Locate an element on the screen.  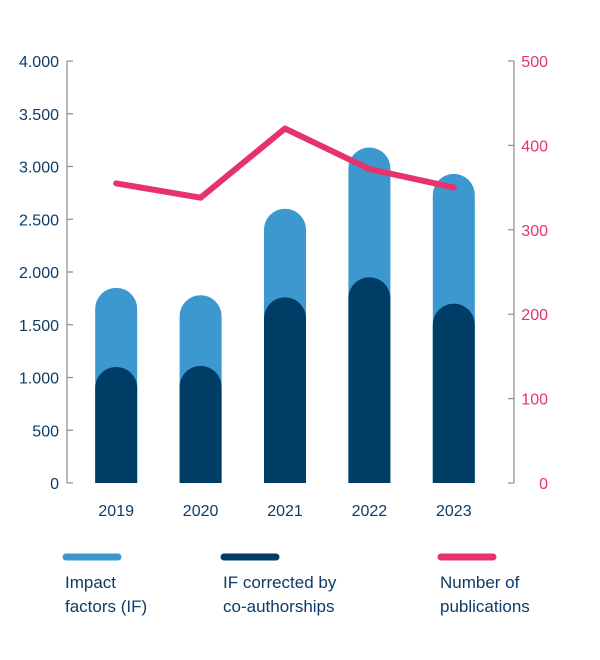
right-tick-label: 200 is located at coordinates (534, 315).